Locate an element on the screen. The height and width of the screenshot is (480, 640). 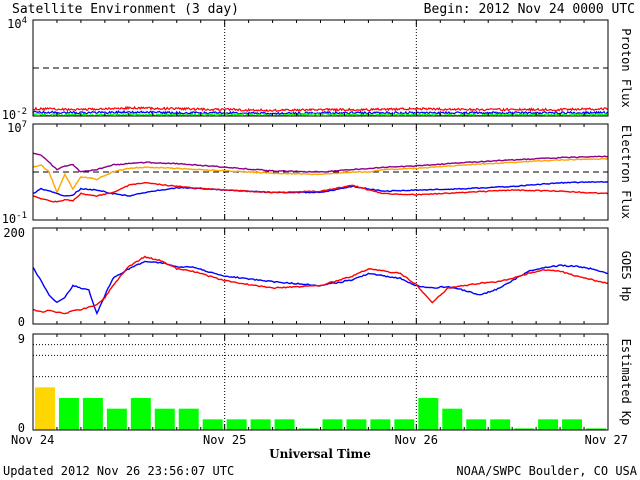
series-orange-line is located at coordinates (320, 176).